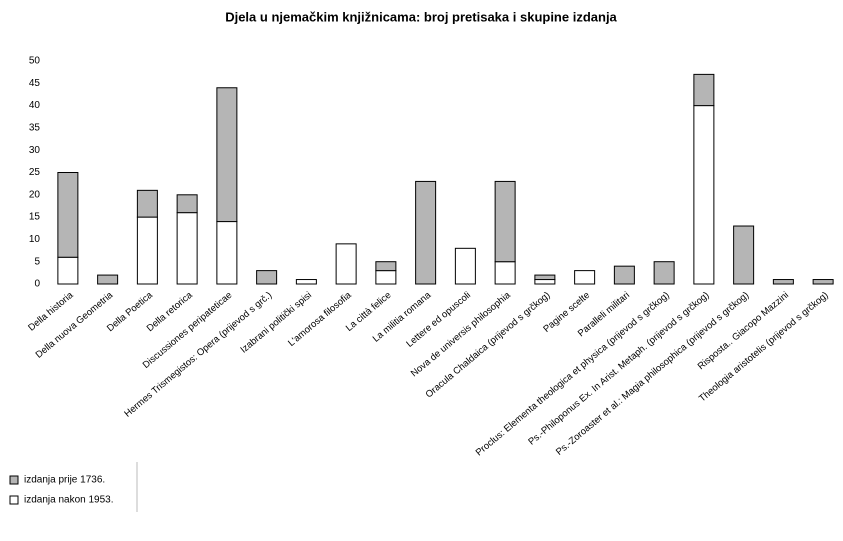 The width and height of the screenshot is (843, 541). I want to click on x-tick-label: Izabrani politički spisi, so click(275, 323).